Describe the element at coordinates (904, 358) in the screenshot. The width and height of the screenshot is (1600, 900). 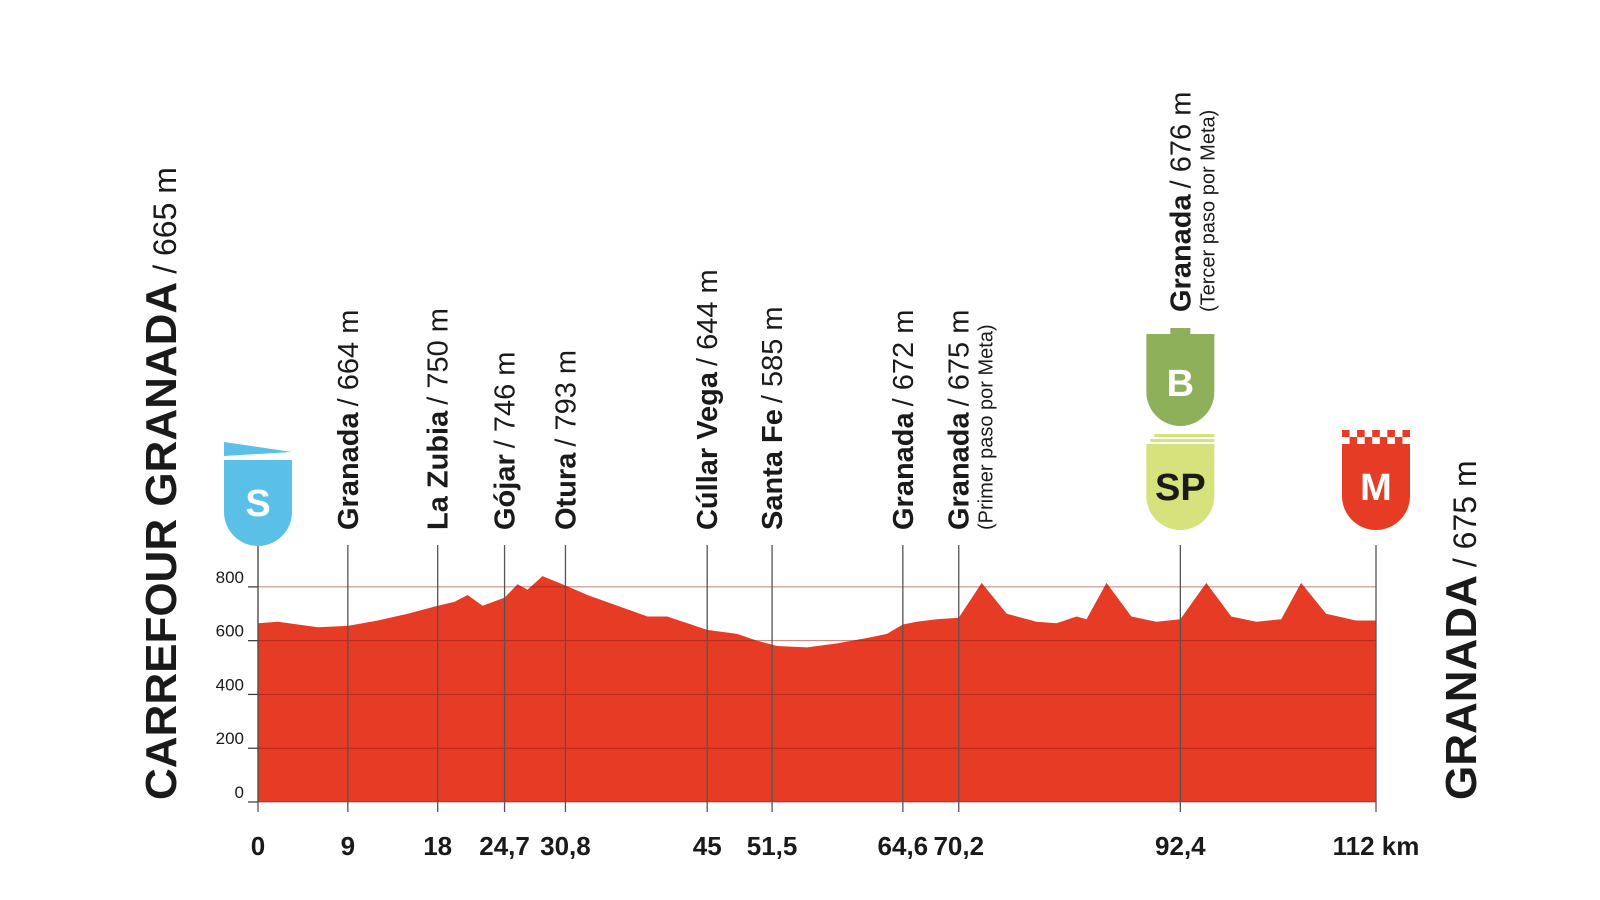
I see `waypoint-altitude: / 672 m` at that location.